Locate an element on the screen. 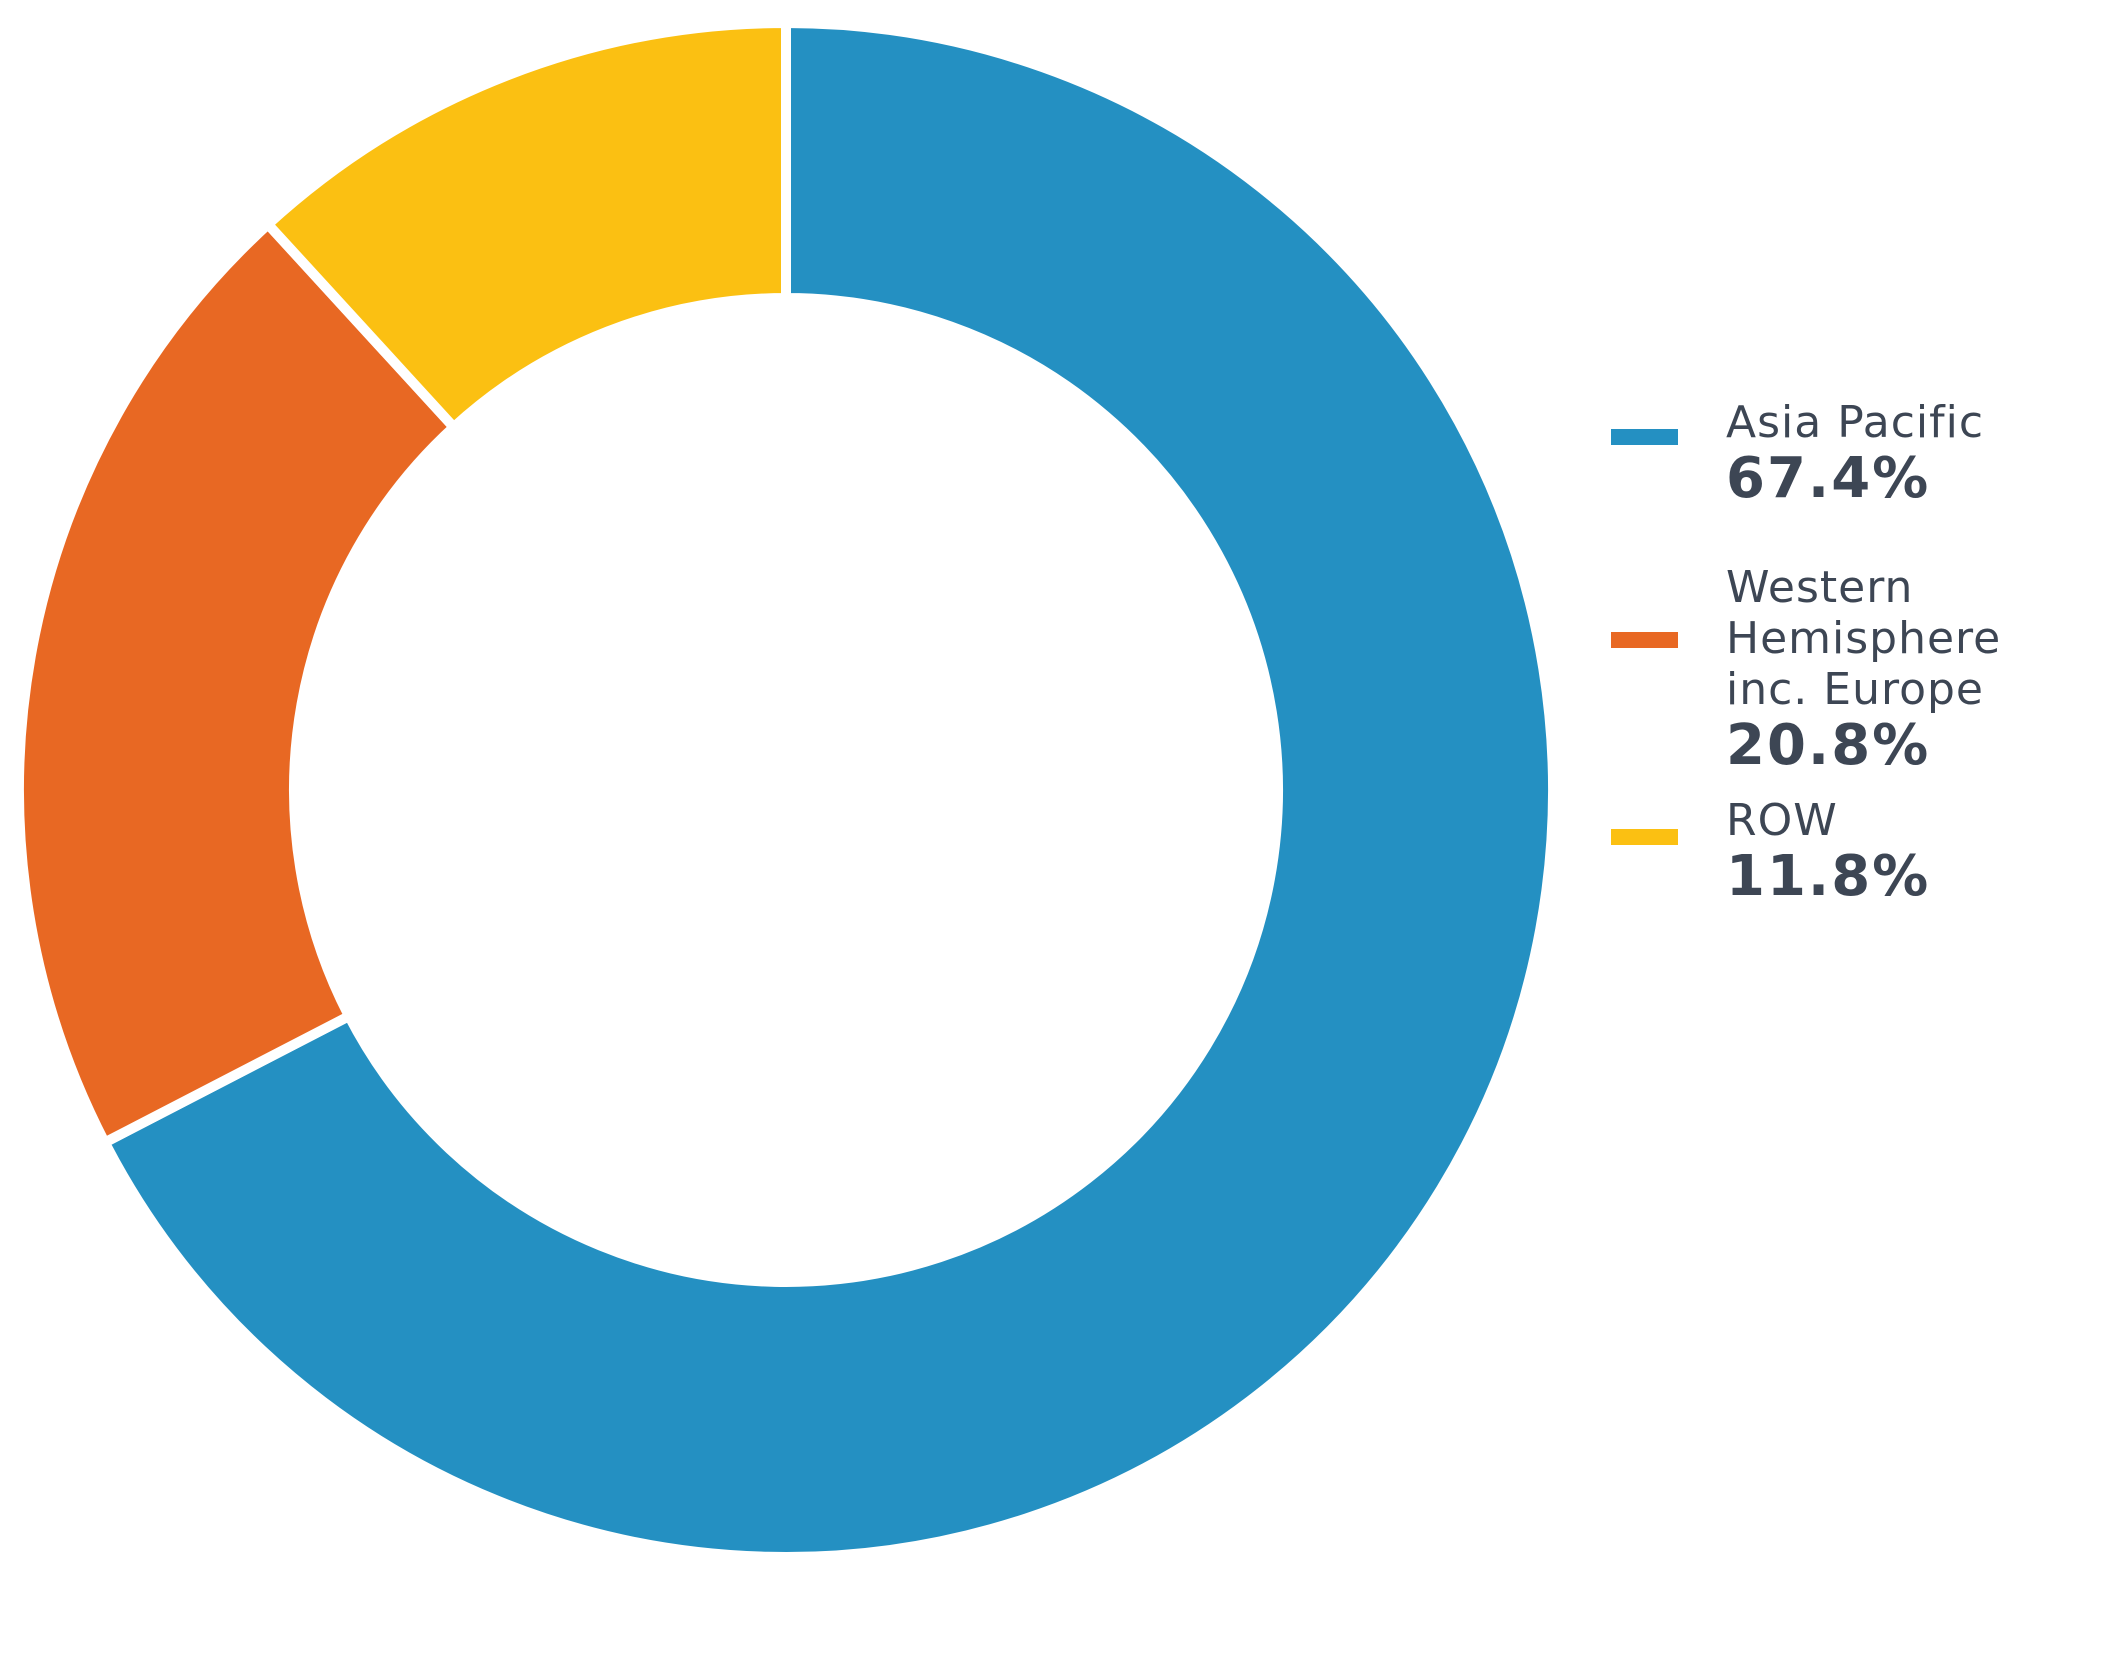  legend-value: 20.8% is located at coordinates (1828, 745).